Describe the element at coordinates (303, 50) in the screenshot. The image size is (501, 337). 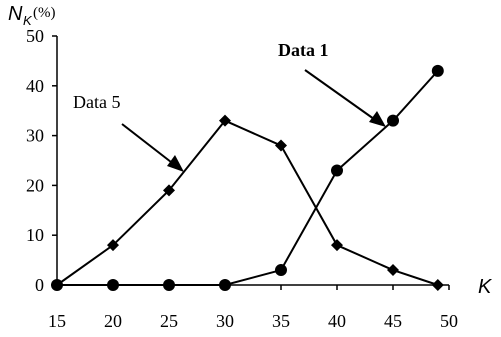
I see `annotation-data-1: Data 1` at that location.